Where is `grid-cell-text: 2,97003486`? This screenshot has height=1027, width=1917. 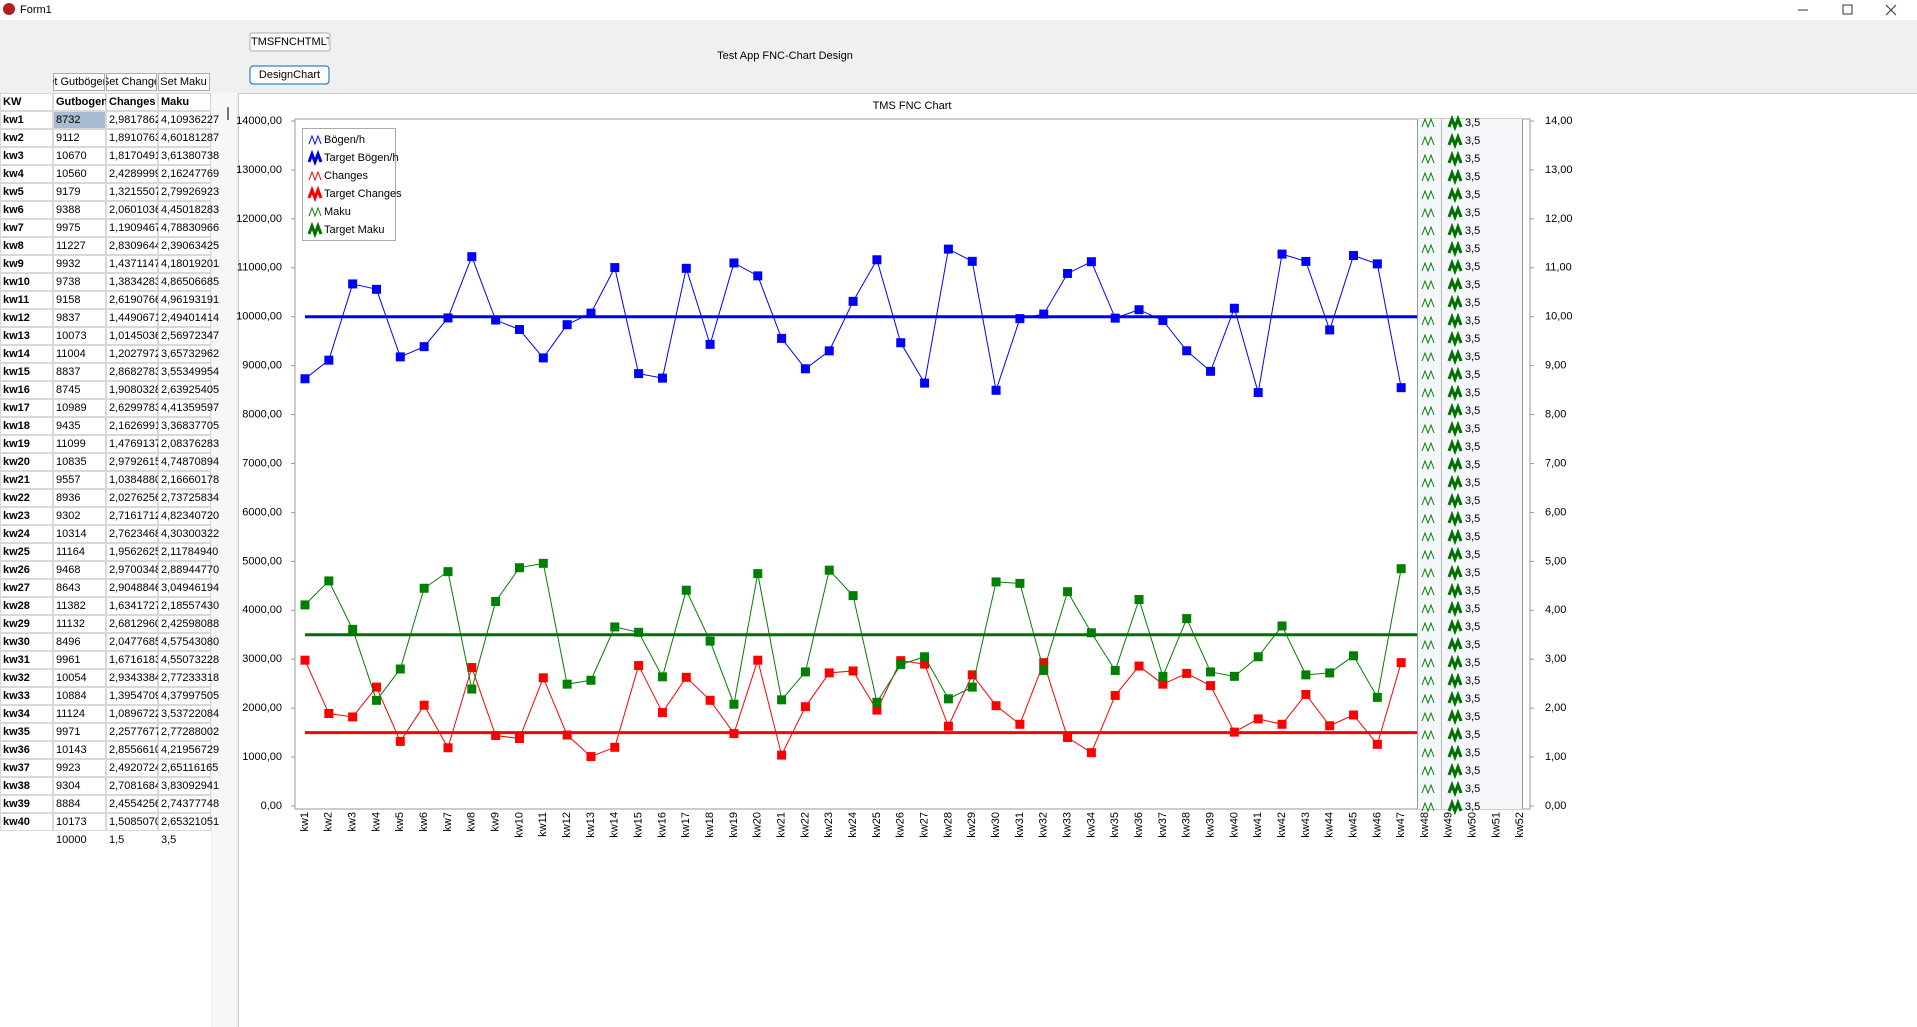
grid-cell-text: 2,97003486 is located at coordinates (138, 570).